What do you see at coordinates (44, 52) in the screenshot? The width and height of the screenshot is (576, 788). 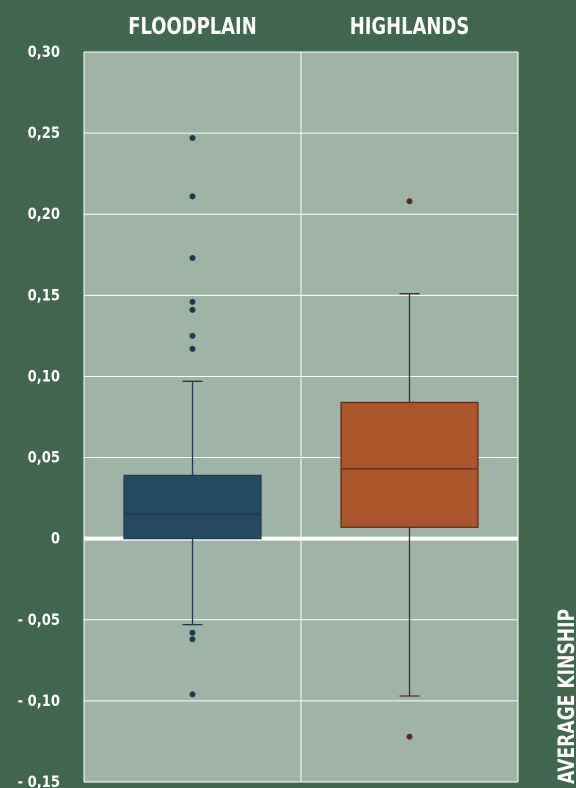 I see `y-tick-label: 0,30` at bounding box center [44, 52].